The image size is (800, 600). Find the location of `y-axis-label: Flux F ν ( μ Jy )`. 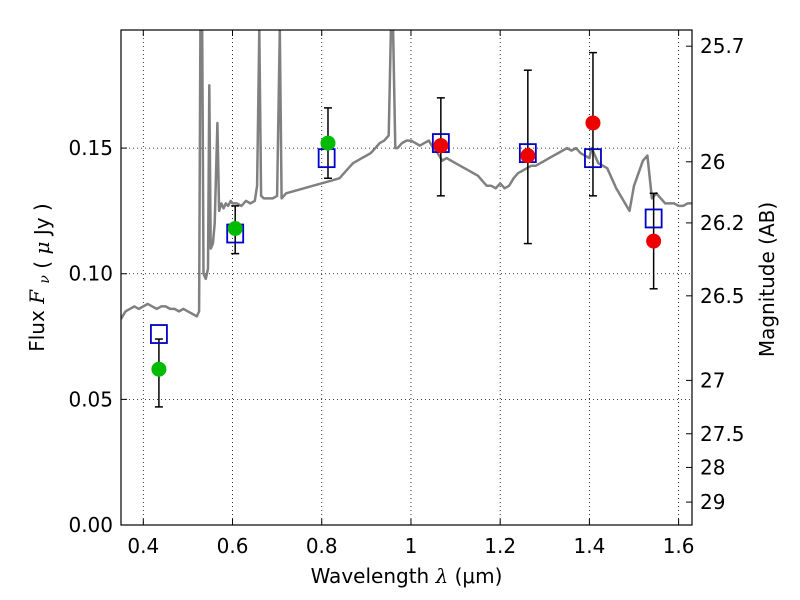

y-axis-label: Flux F ν ( μ Jy ) is located at coordinates (39, 277).